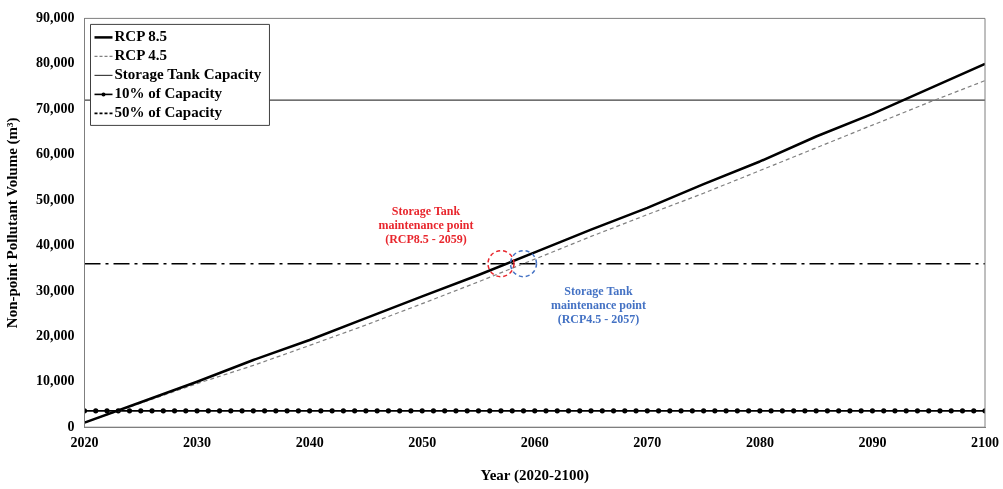 The width and height of the screenshot is (1003, 489). I want to click on x-tick-label: 2090, so click(872, 443).